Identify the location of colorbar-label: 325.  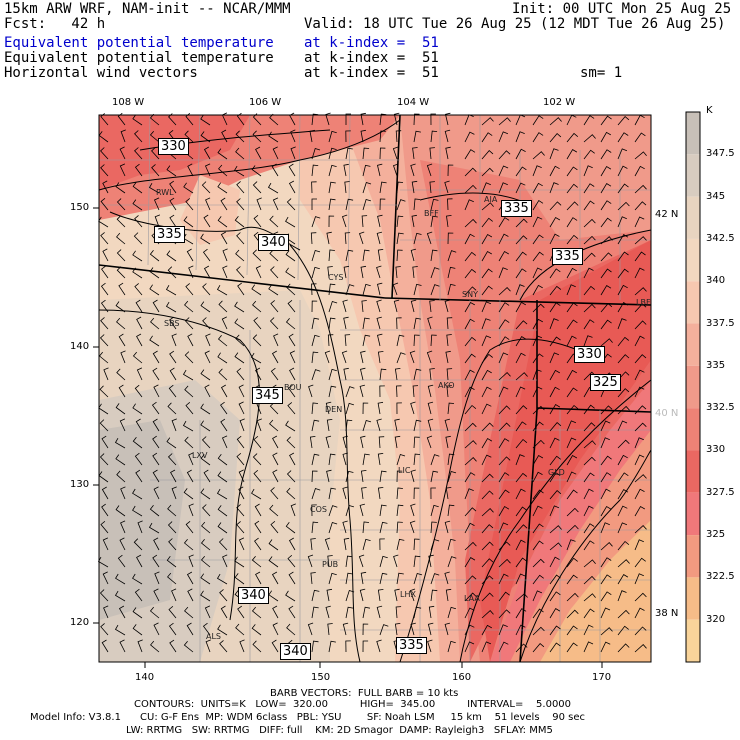
(716, 535).